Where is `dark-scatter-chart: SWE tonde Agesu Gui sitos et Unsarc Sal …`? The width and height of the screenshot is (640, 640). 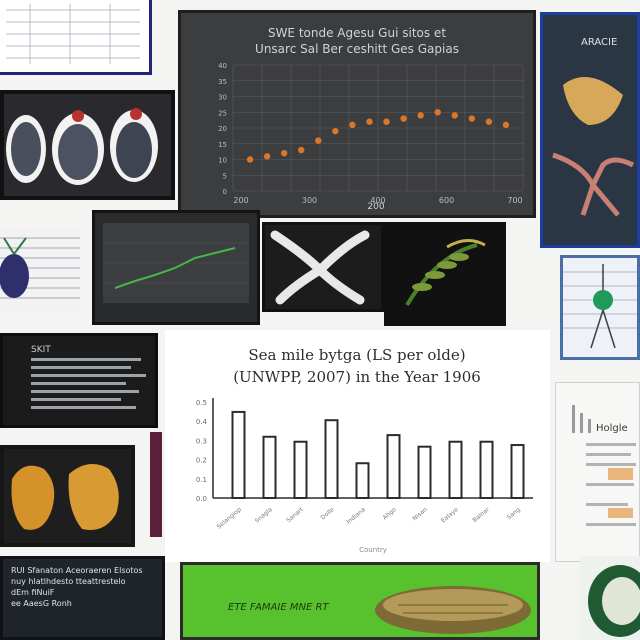
dark-scatter-chart: SWE tonde Agesu Gui sitos et Unsarc Sal … is located at coordinates (371, 119).